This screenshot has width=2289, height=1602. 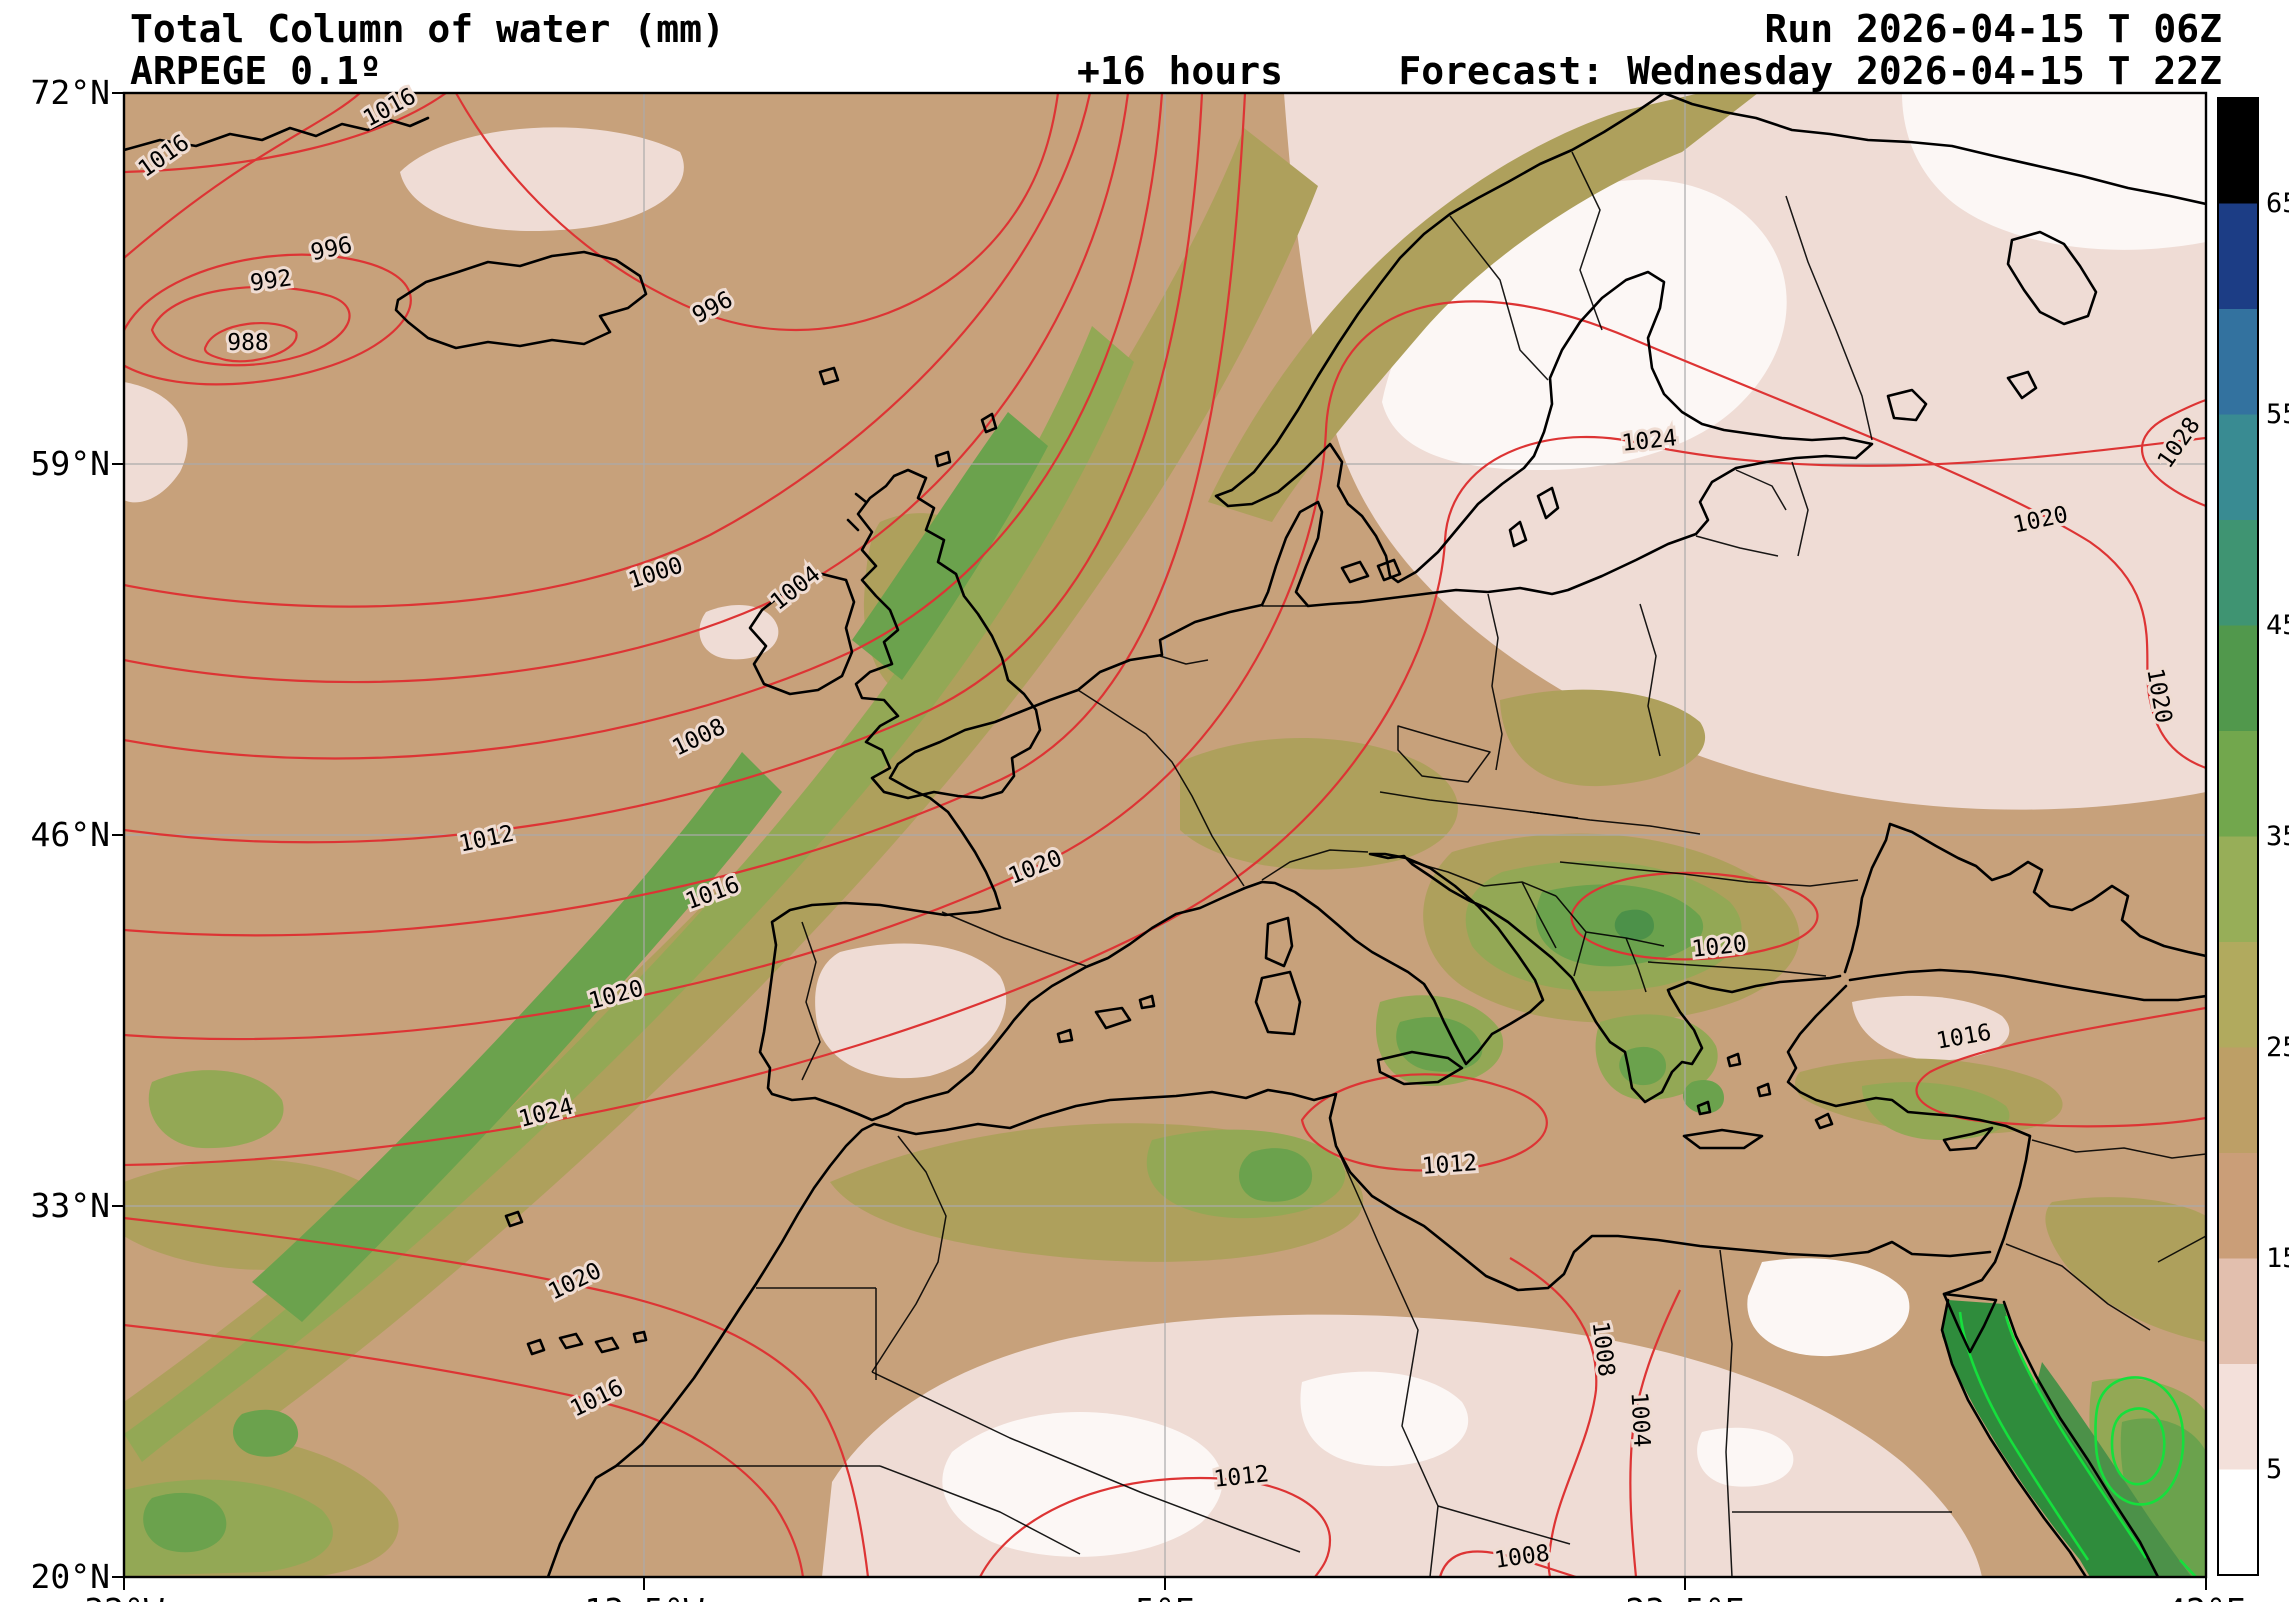 I want to click on border-alps-italy, so click(x=1315, y=865).